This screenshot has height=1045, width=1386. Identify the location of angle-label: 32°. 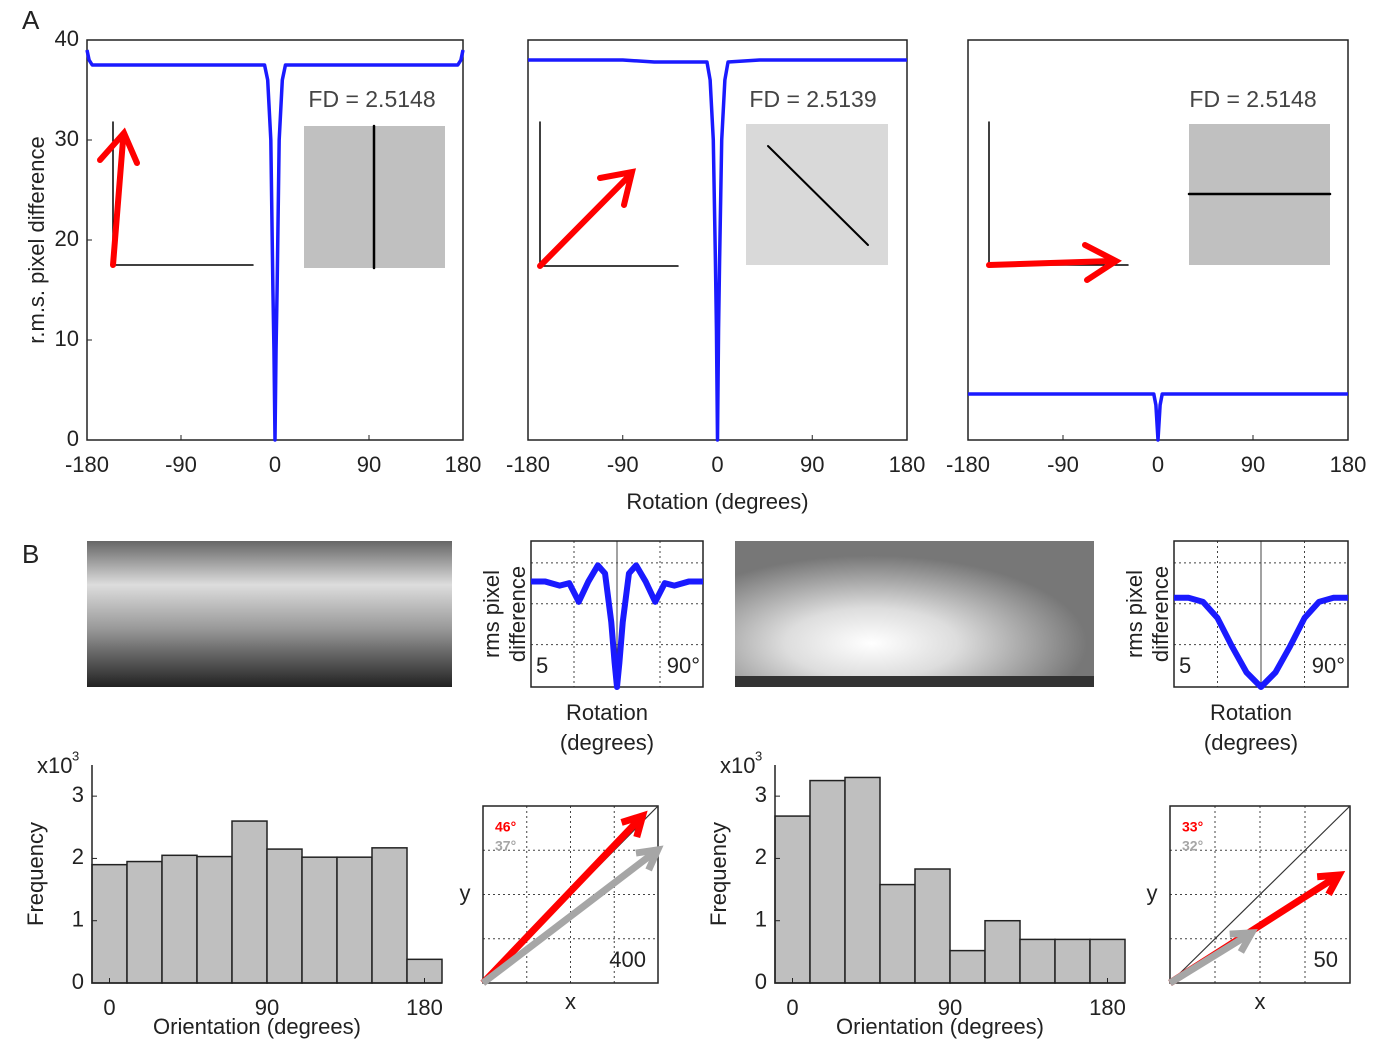
(1192, 846).